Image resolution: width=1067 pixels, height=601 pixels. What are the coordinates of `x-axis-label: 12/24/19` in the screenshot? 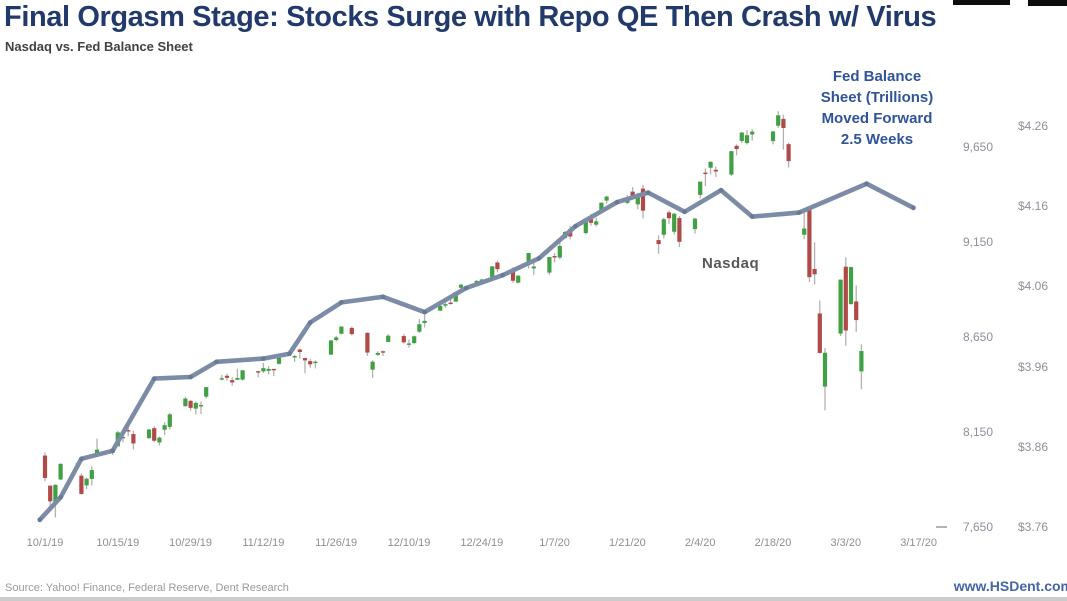 It's located at (482, 543).